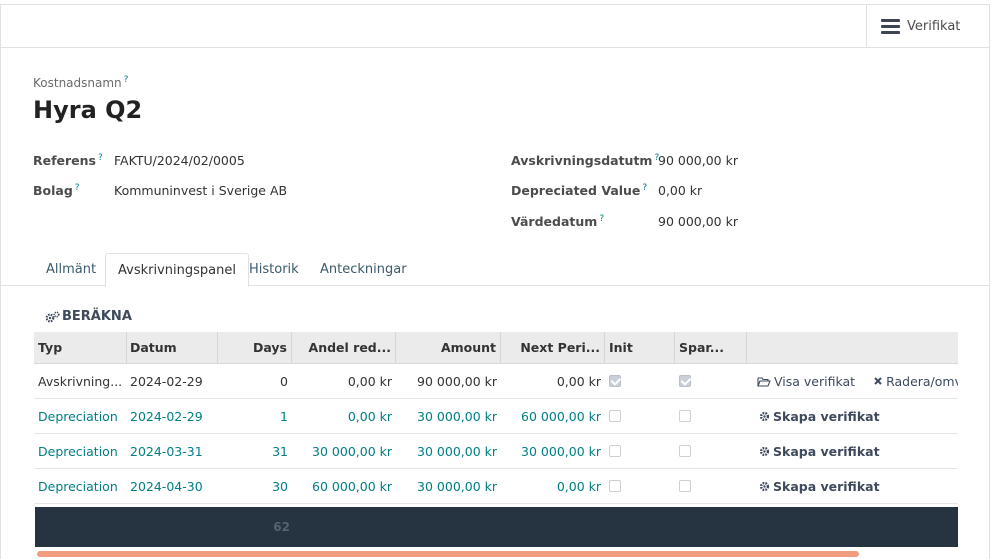 The image size is (993, 559). I want to click on field-label: Avskrivningsdatutm, so click(582, 161).